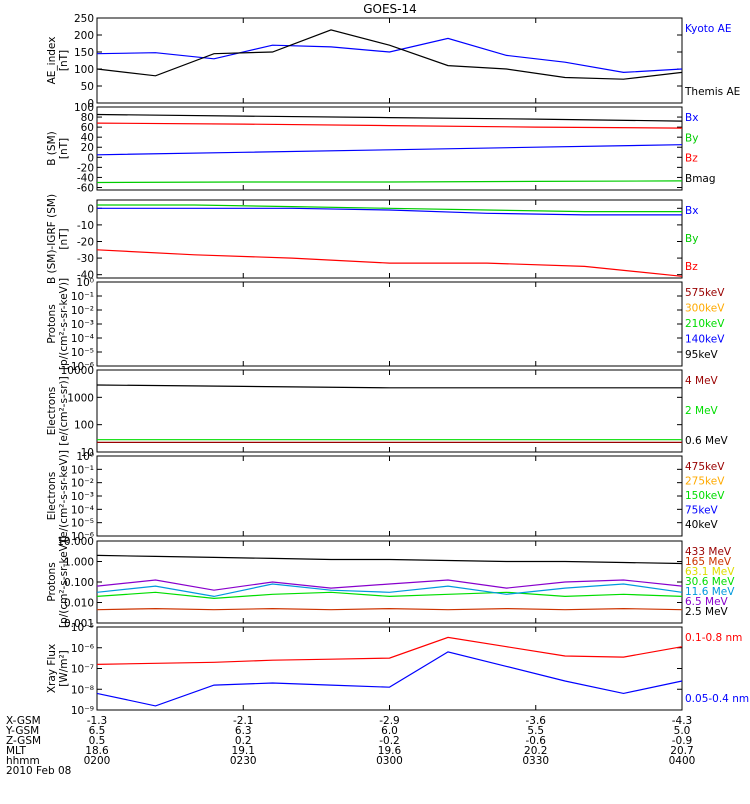 This screenshot has height=804, width=750. Describe the element at coordinates (82, 711) in the screenshot. I see `y-tick-label: 10⁻⁹` at that location.